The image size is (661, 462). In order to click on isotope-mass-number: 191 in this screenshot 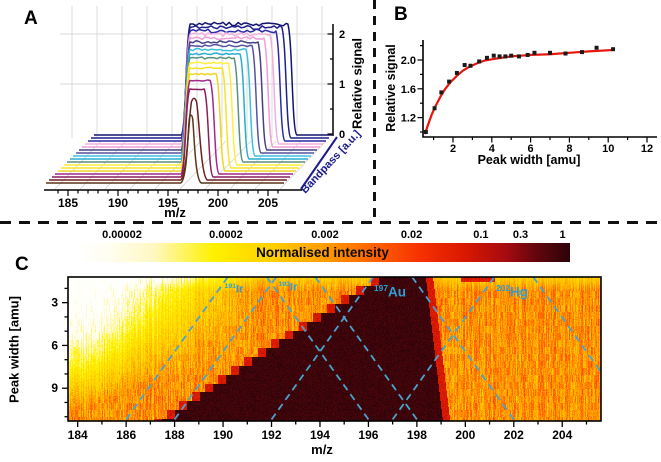, I will do `click(230, 286)`.